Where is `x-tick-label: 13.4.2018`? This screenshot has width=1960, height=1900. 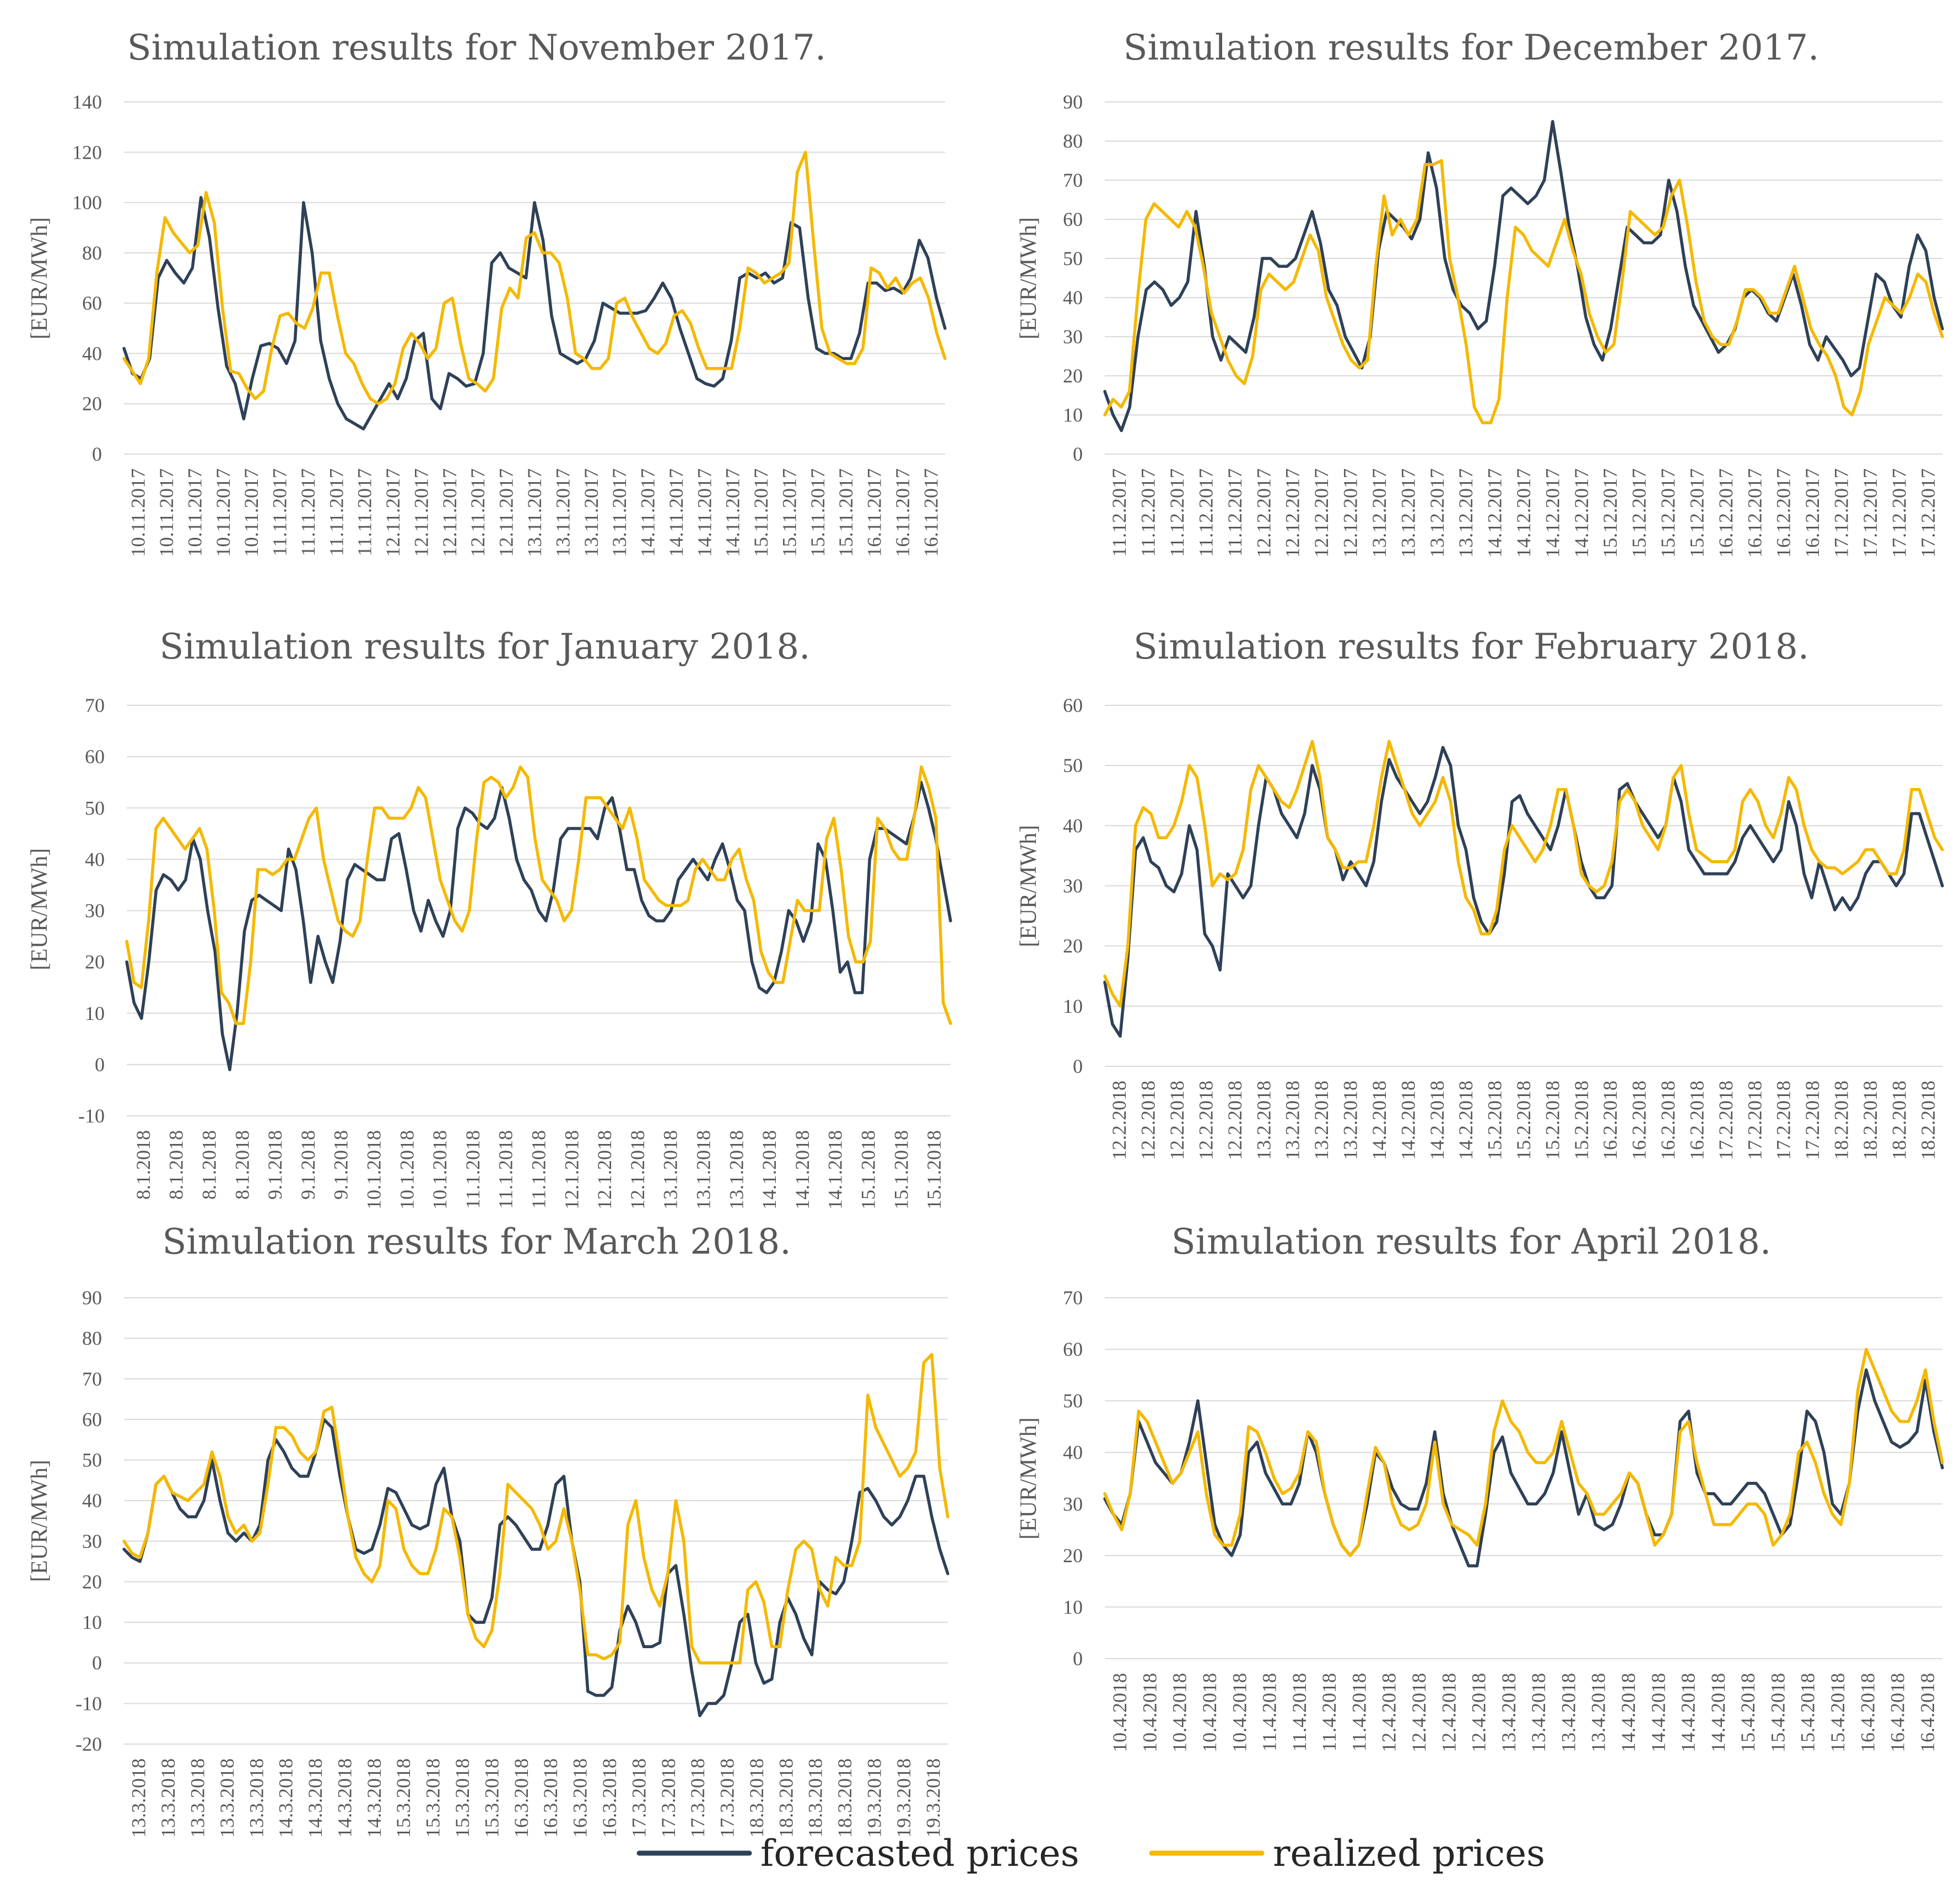
x-tick-label: 13.4.2018 is located at coordinates (1538, 1712).